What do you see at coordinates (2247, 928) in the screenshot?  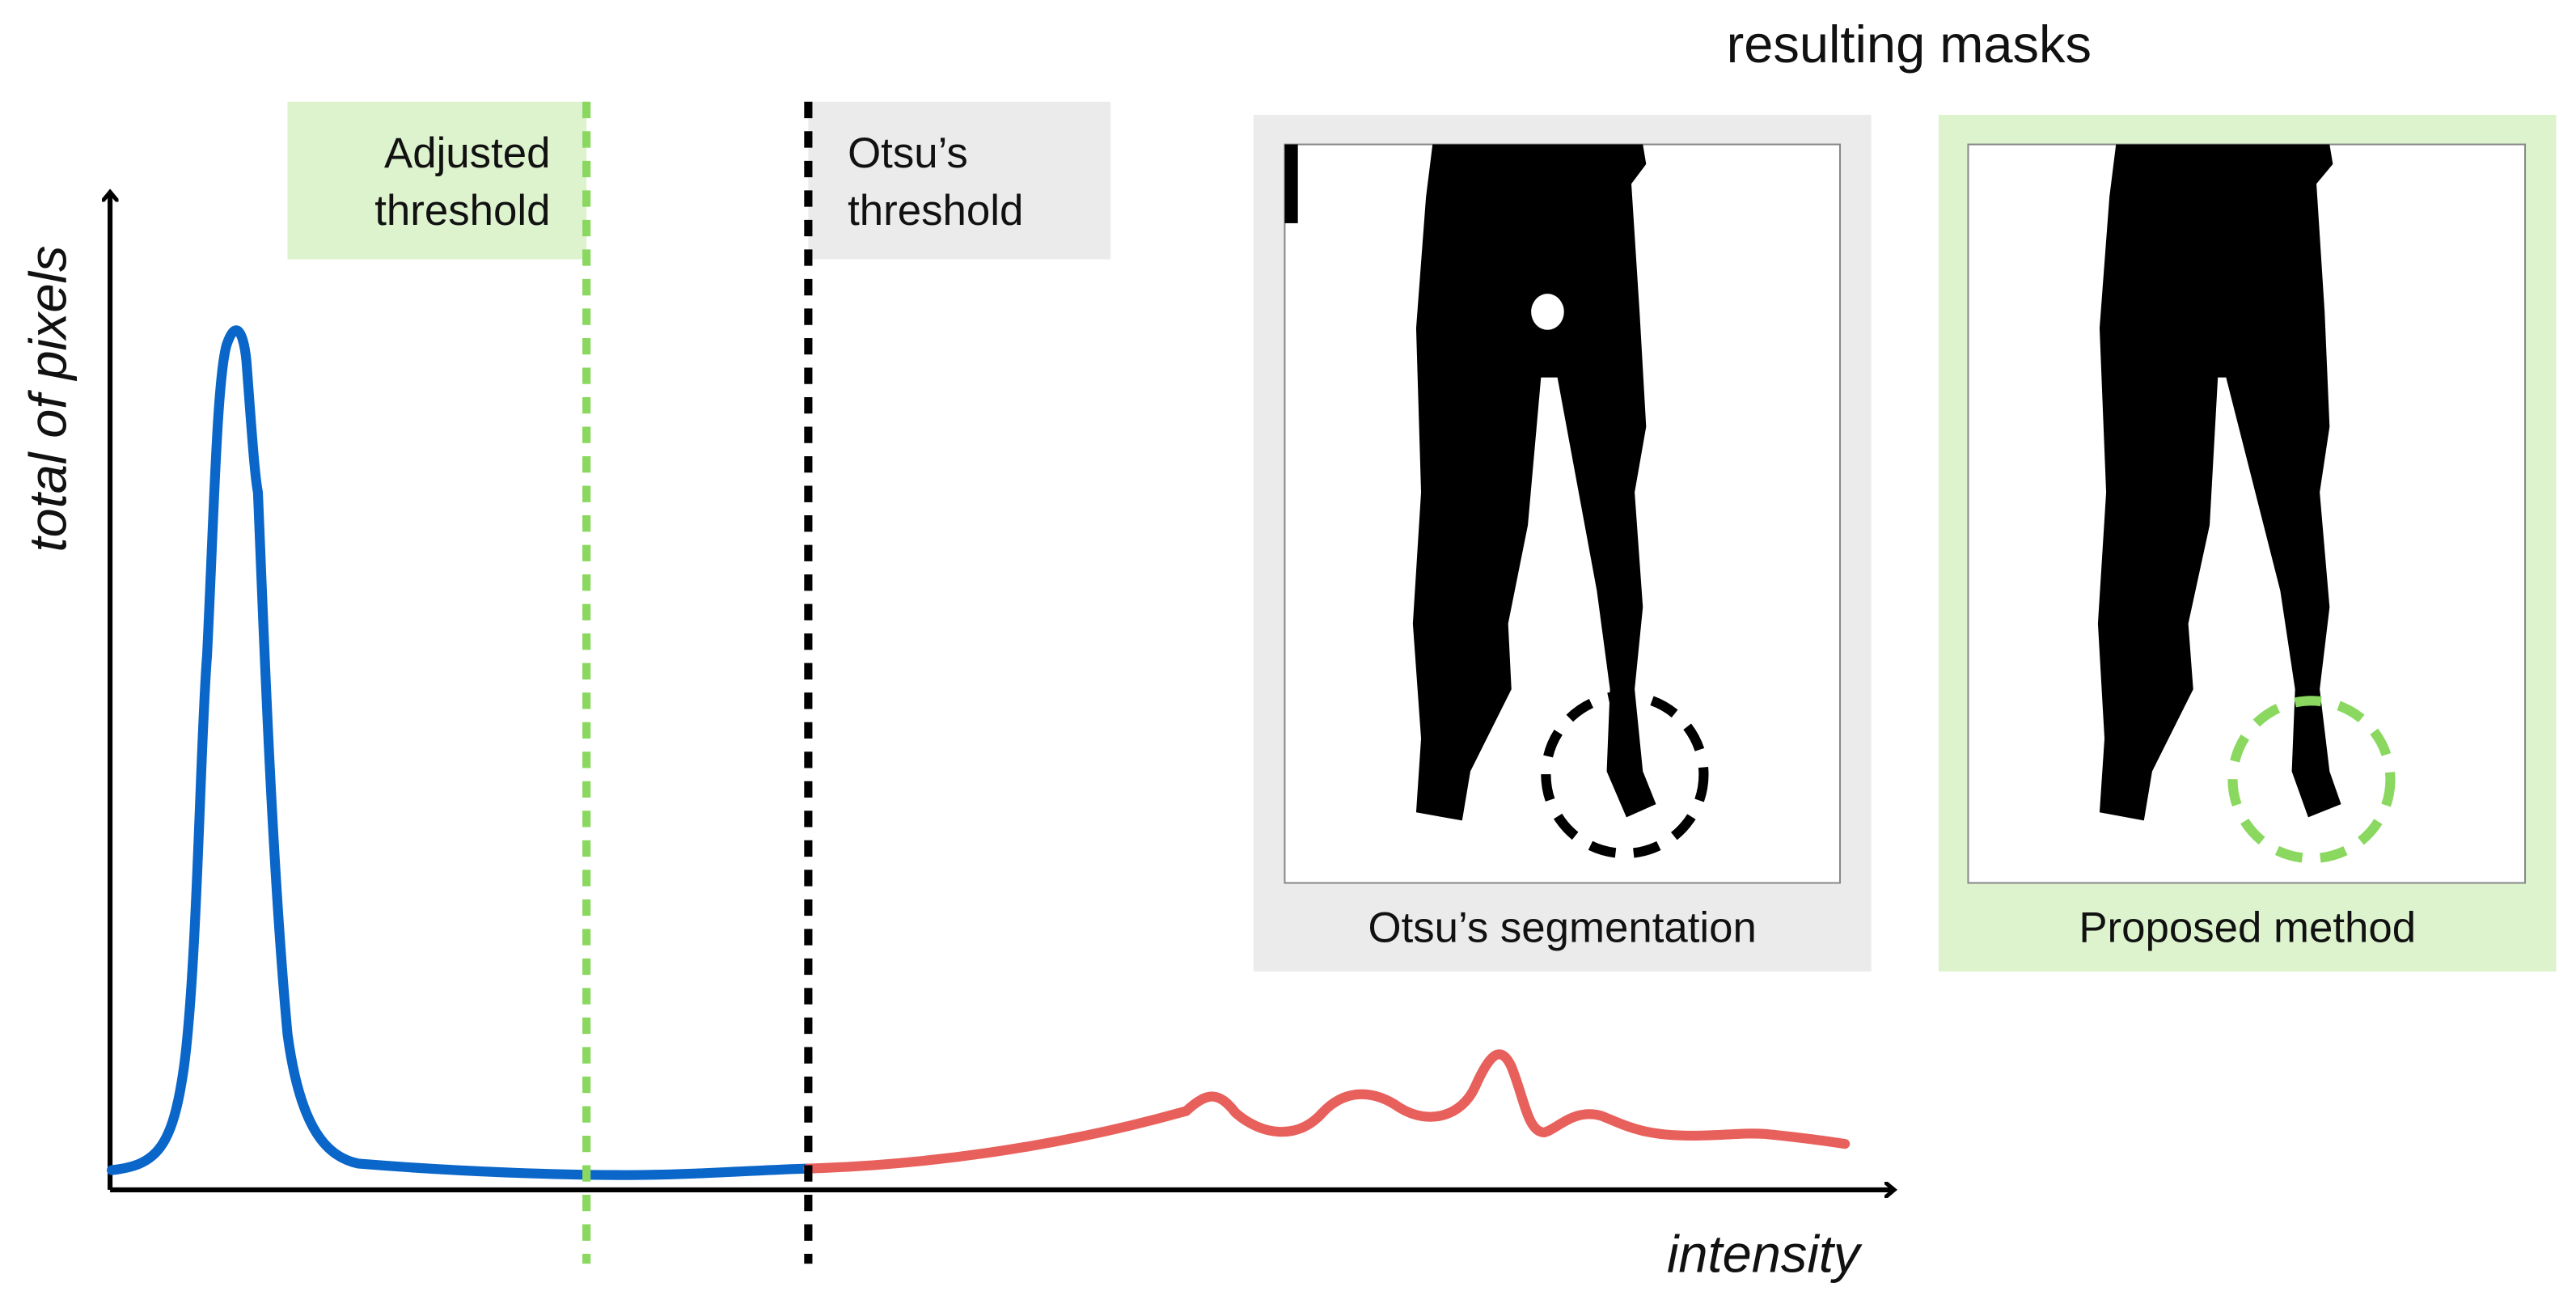 I see `proposed-caption: Proposed method` at bounding box center [2247, 928].